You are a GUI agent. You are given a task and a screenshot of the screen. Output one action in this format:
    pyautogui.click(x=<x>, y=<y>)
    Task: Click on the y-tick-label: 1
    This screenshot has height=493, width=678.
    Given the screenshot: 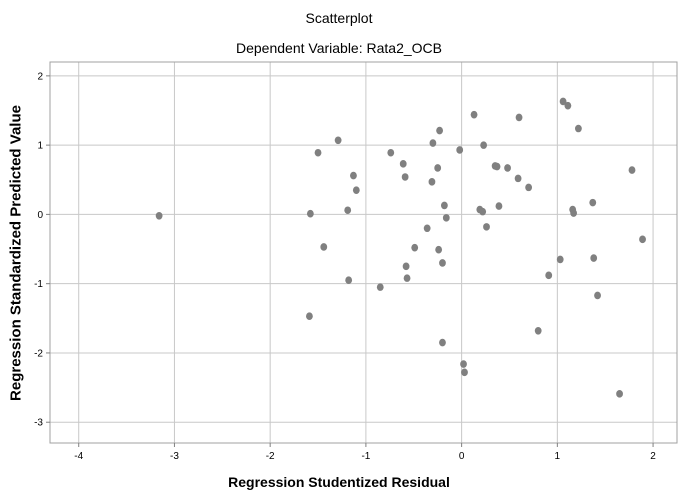 What is the action you would take?
    pyautogui.click(x=40, y=146)
    